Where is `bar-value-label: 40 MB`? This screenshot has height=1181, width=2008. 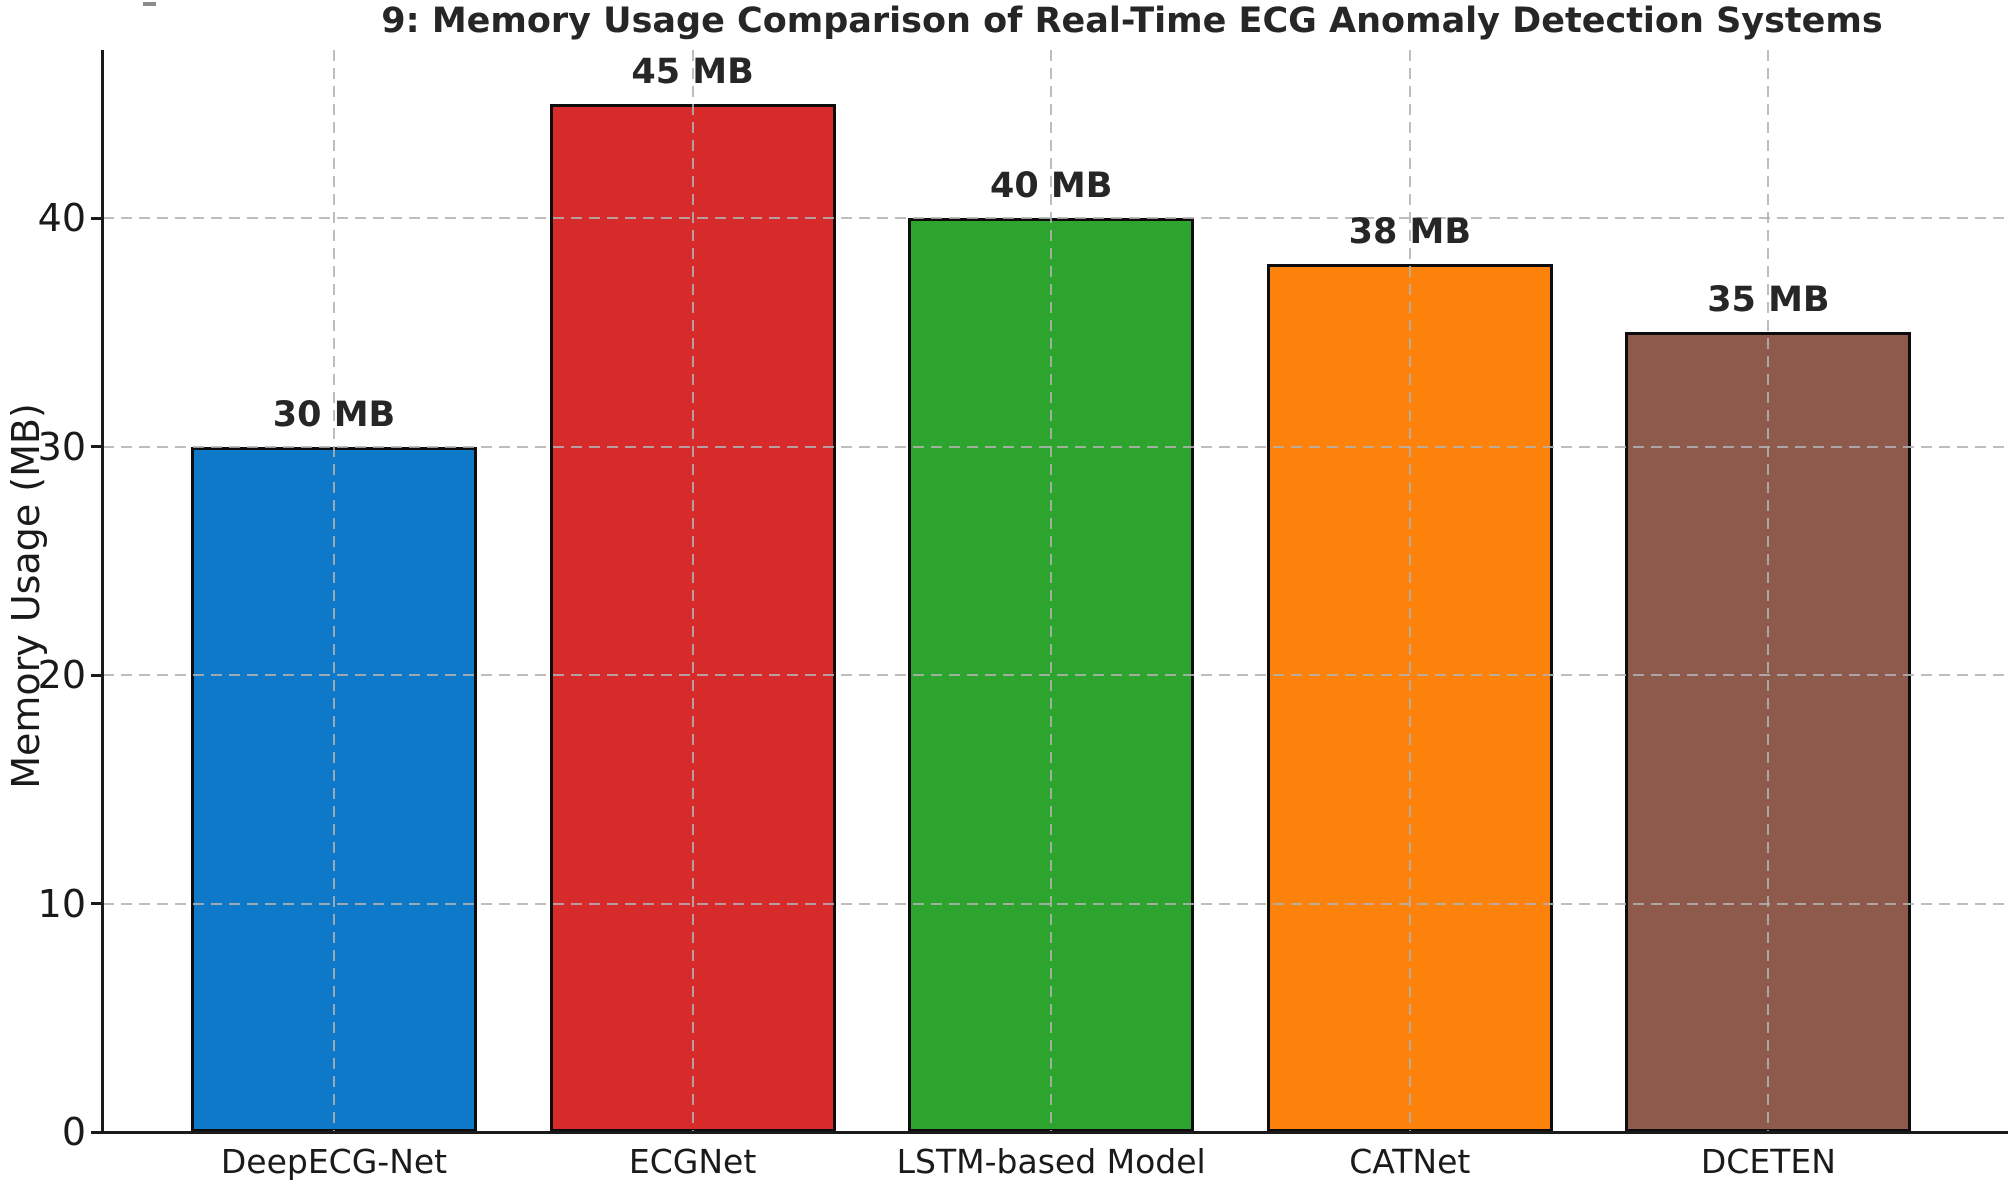
bar-value-label: 40 MB is located at coordinates (1051, 186).